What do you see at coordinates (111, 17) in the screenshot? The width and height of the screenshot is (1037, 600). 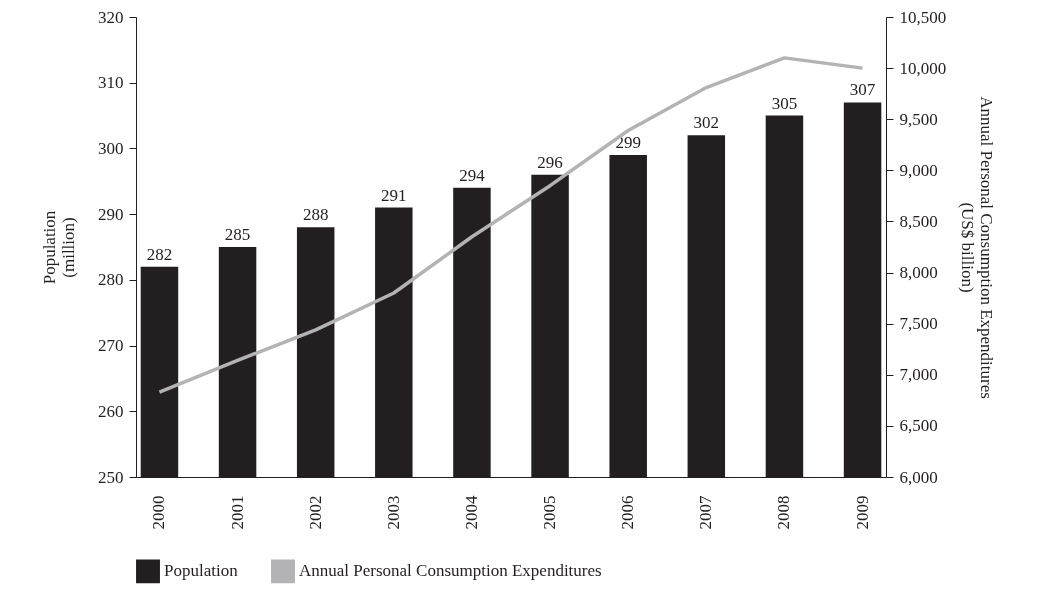 I see `y-tick-label: 320` at bounding box center [111, 17].